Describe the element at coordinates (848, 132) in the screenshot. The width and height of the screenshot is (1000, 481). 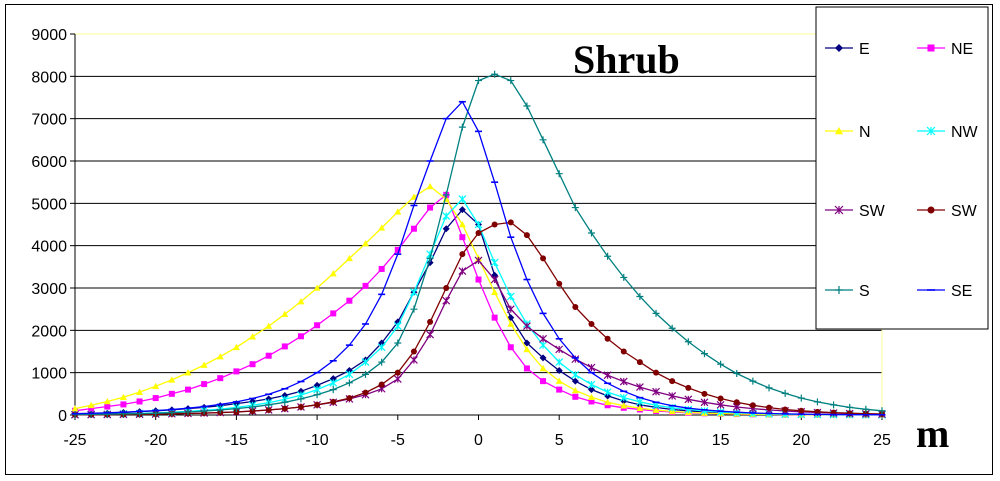
I see `legend-item: N` at that location.